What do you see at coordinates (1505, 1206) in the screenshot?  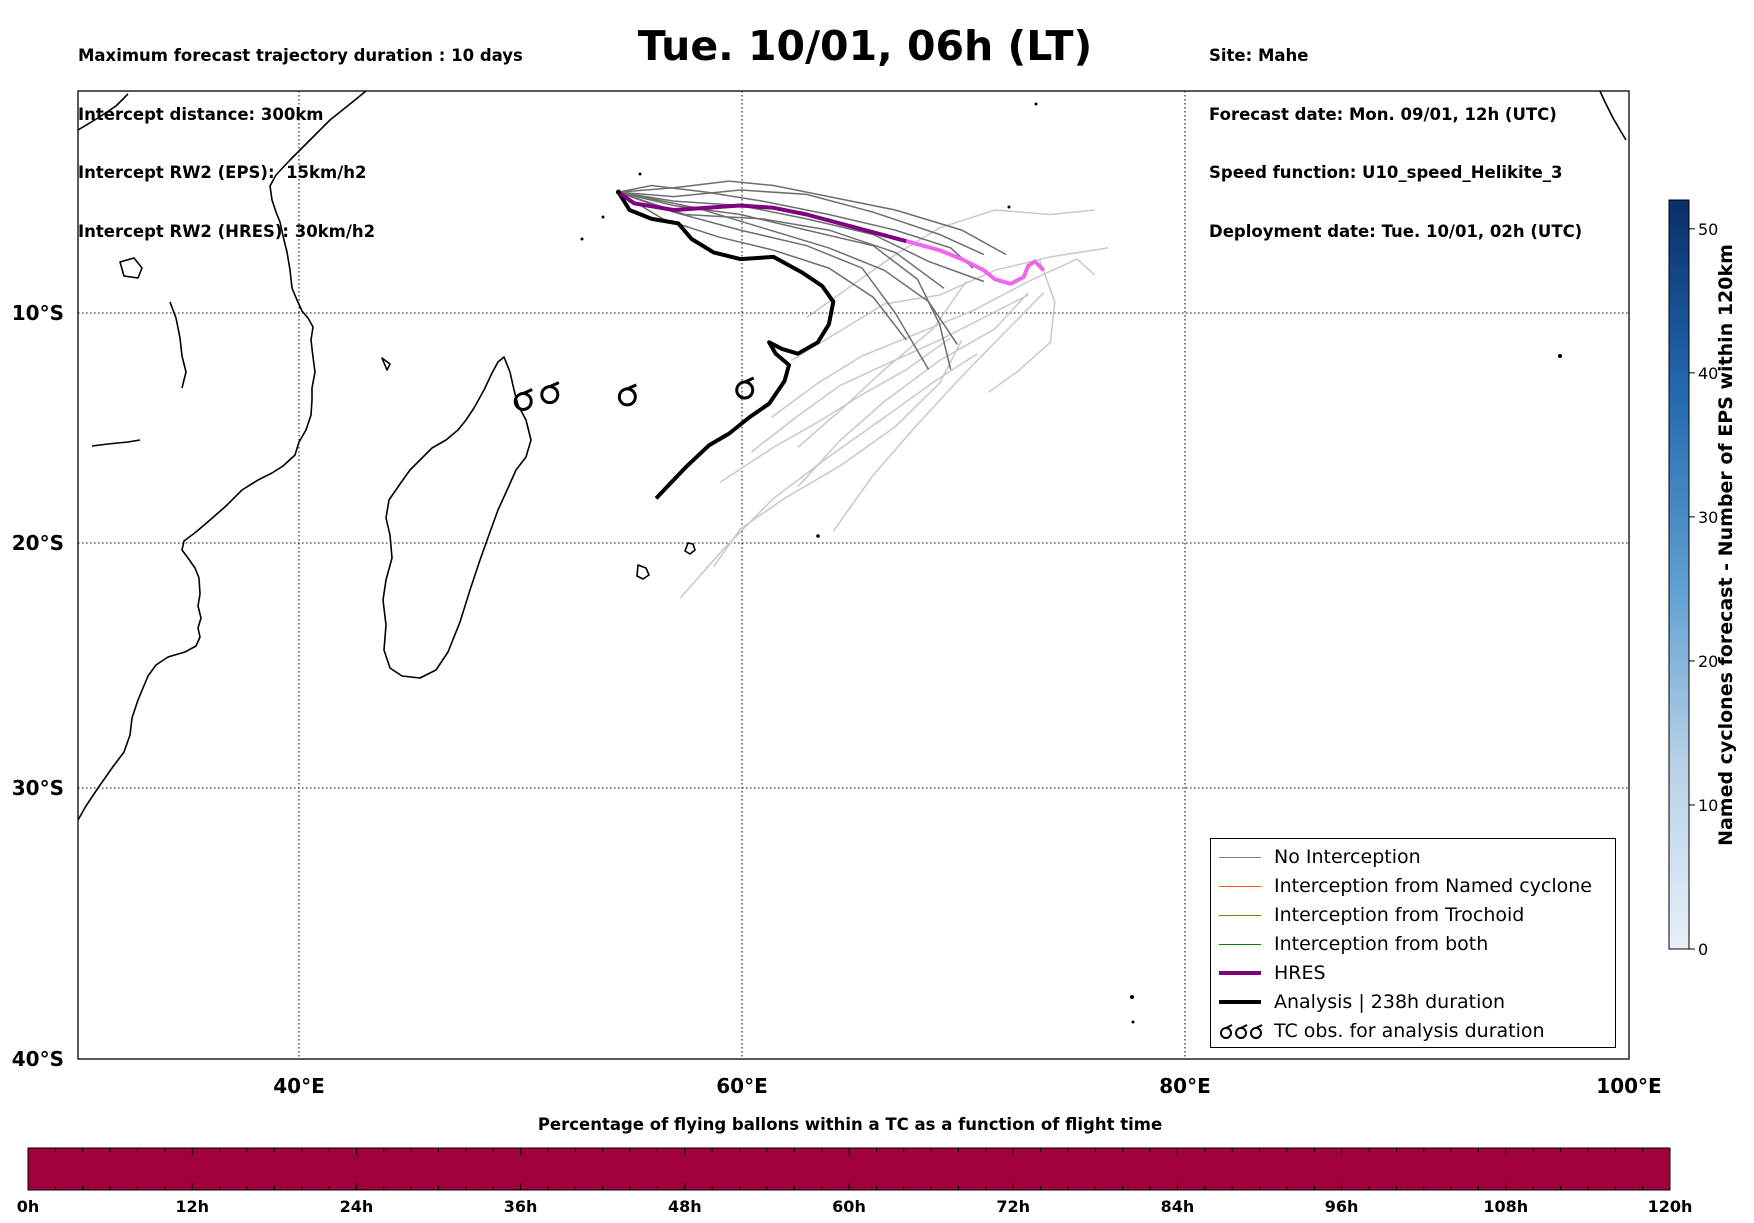 I see `bottom-colorbar-tick-label: 108h` at bounding box center [1505, 1206].